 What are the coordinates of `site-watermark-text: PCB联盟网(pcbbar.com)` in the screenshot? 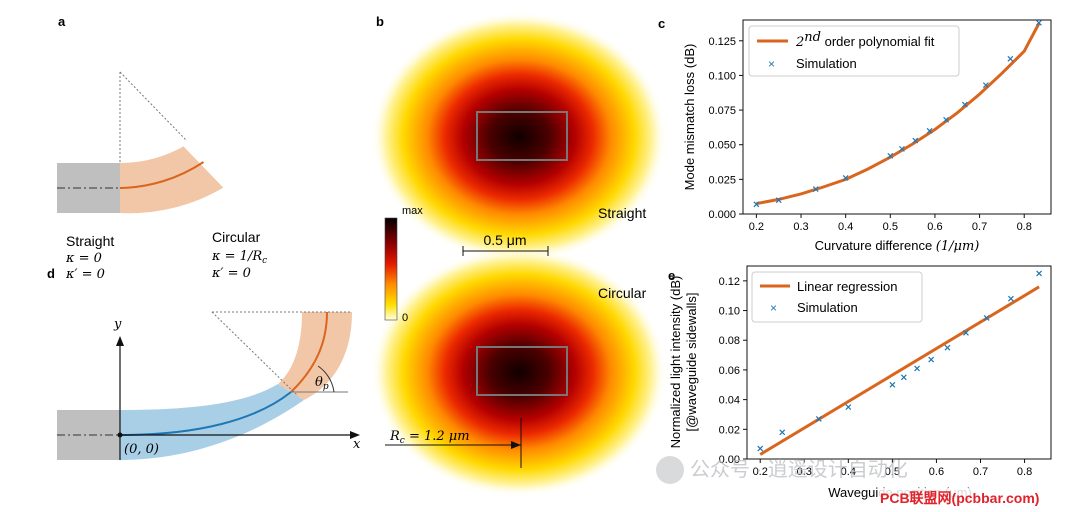 It's located at (959, 498).